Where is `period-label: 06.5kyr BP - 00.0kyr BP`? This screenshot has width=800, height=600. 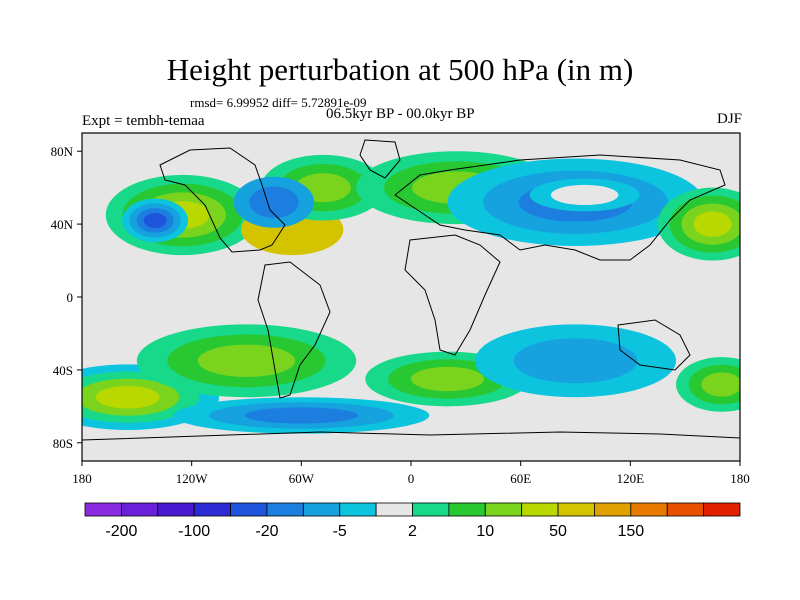 period-label: 06.5kyr BP - 00.0kyr BP is located at coordinates (400, 114).